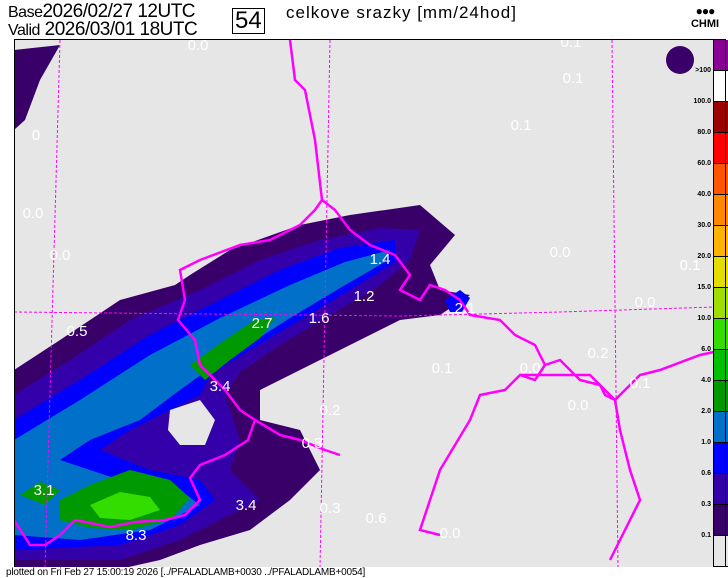 This screenshot has height=578, width=728. What do you see at coordinates (248, 21) in the screenshot?
I see `forecast-step: 54` at bounding box center [248, 21].